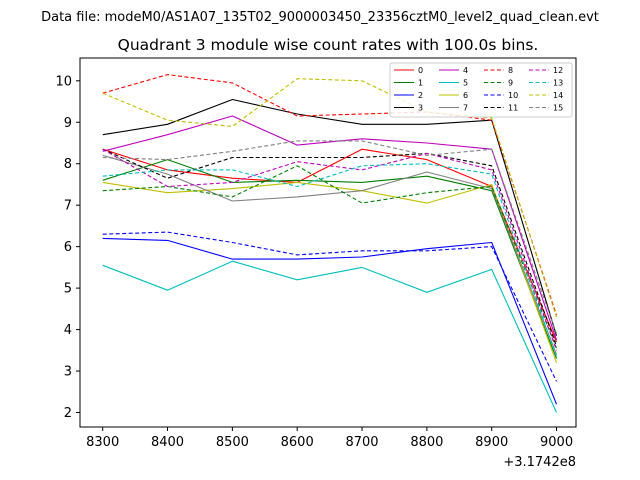 Image resolution: width=640 pixels, height=480 pixels. Describe the element at coordinates (558, 95) in the screenshot. I see `legend-label-14: 14` at that location.